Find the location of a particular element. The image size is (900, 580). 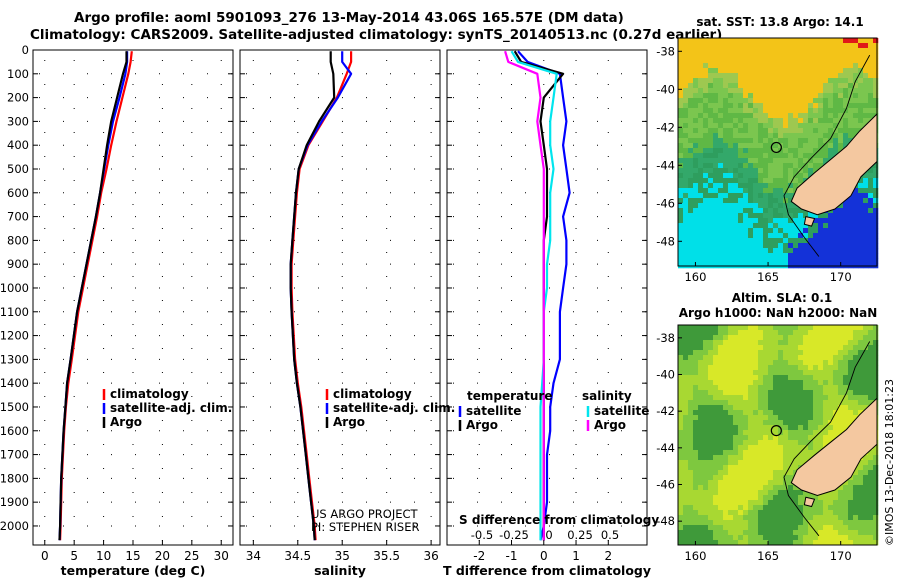

depth-tick-label: 0 is located at coordinates (25, 50).